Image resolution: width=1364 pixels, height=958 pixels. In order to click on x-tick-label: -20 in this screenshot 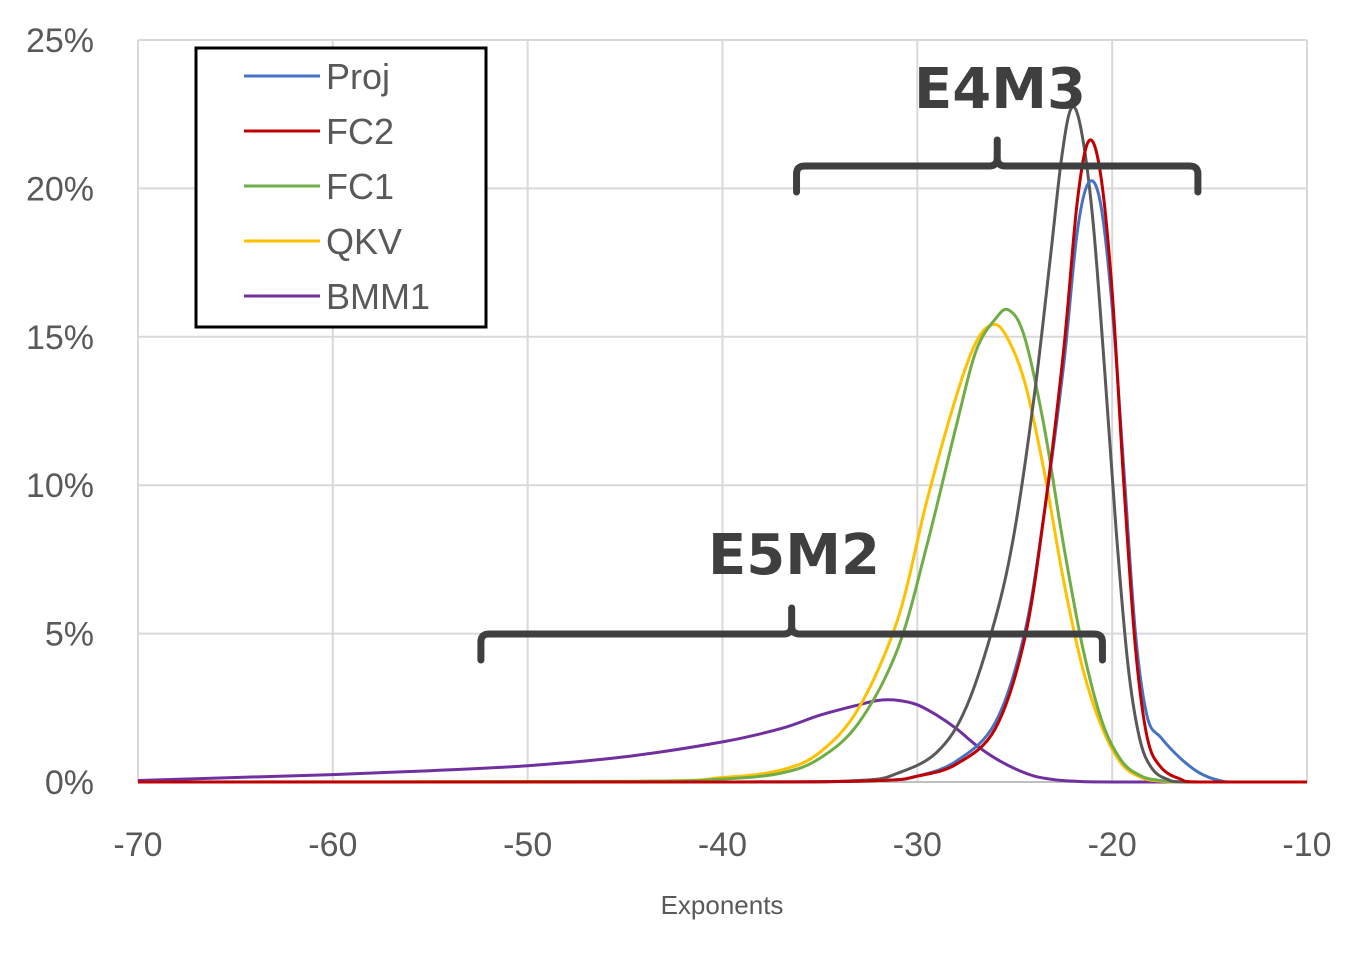, I will do `click(1112, 845)`.